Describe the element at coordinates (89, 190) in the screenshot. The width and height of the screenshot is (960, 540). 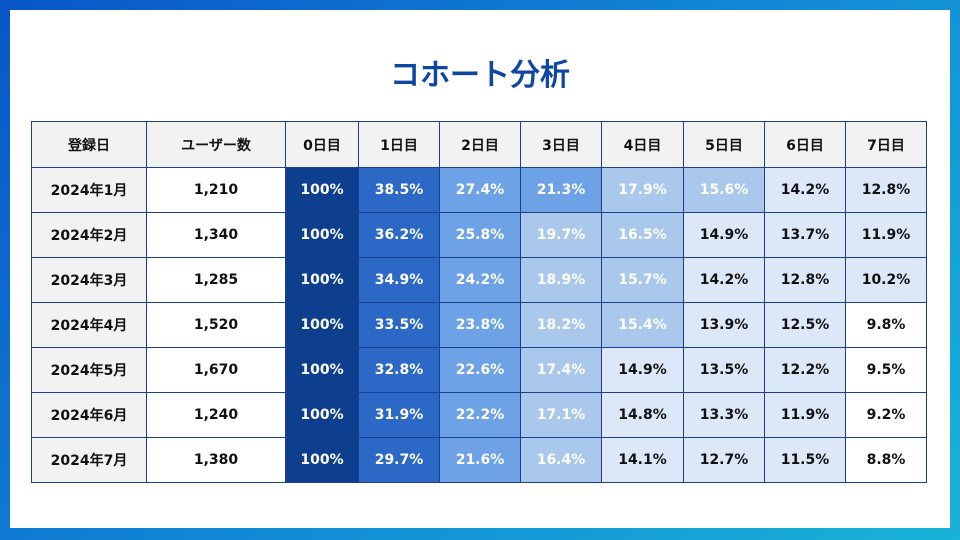
I see `cohort-label: 2024年1月` at that location.